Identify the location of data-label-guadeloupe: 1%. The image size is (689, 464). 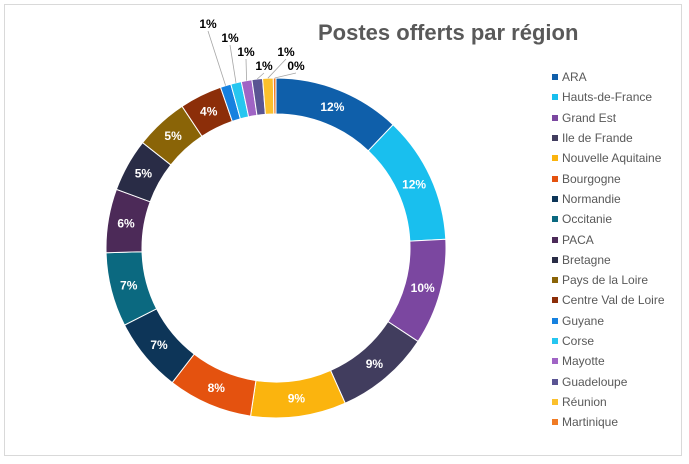
(264, 66).